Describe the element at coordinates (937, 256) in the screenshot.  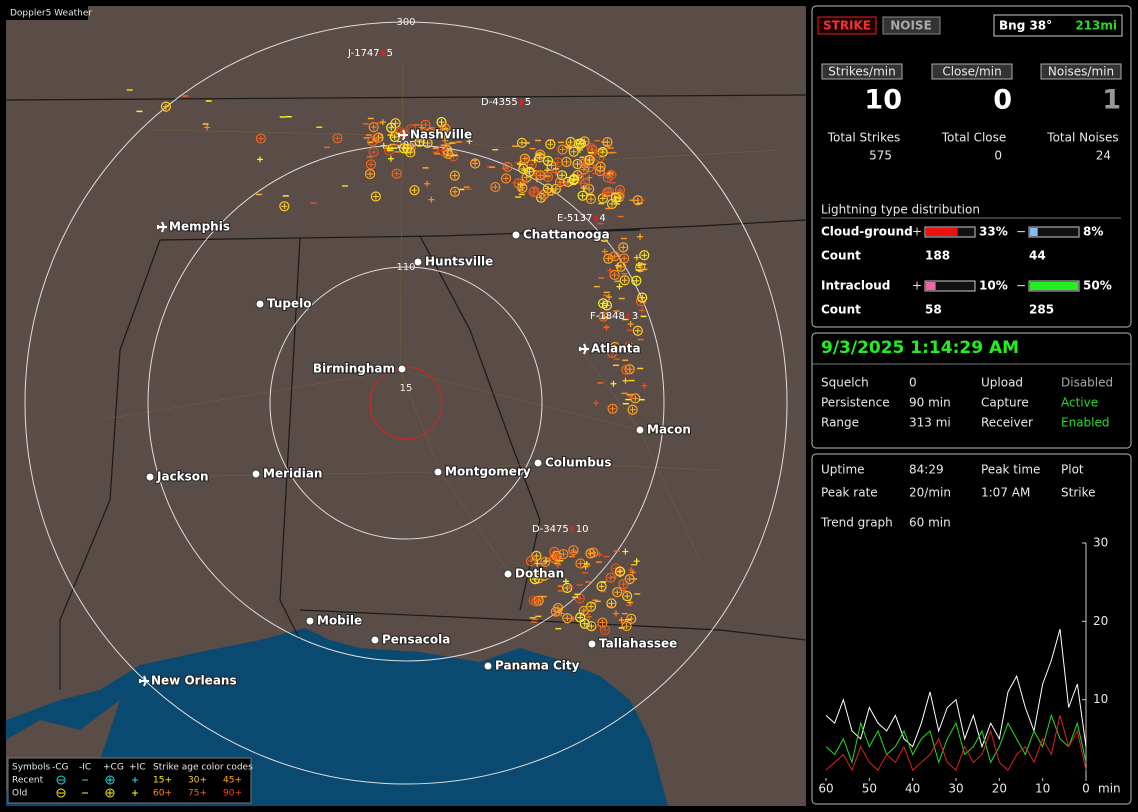
I see `count: 188` at that location.